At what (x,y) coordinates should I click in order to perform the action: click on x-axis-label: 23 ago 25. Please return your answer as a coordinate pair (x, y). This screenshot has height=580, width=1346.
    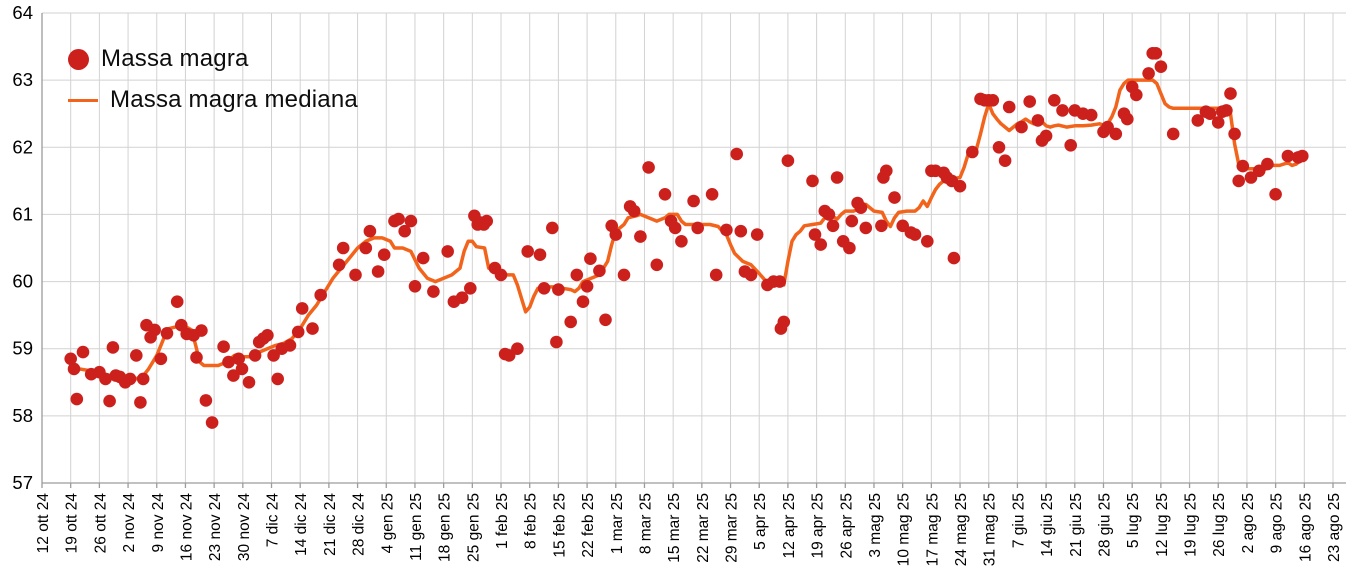
    Looking at the image, I should click on (1334, 527).